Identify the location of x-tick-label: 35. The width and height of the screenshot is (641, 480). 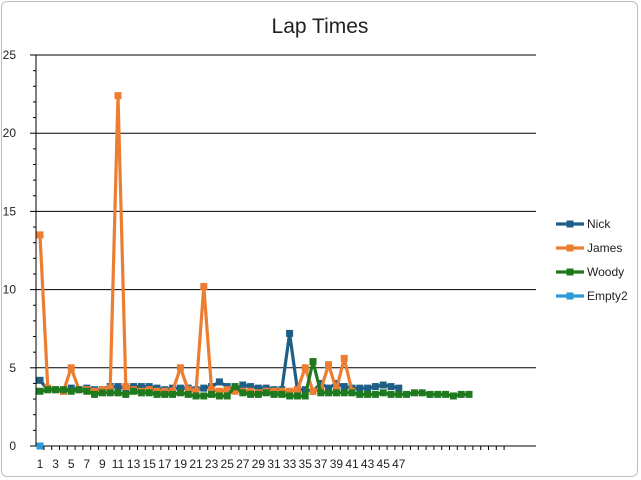
(306, 464).